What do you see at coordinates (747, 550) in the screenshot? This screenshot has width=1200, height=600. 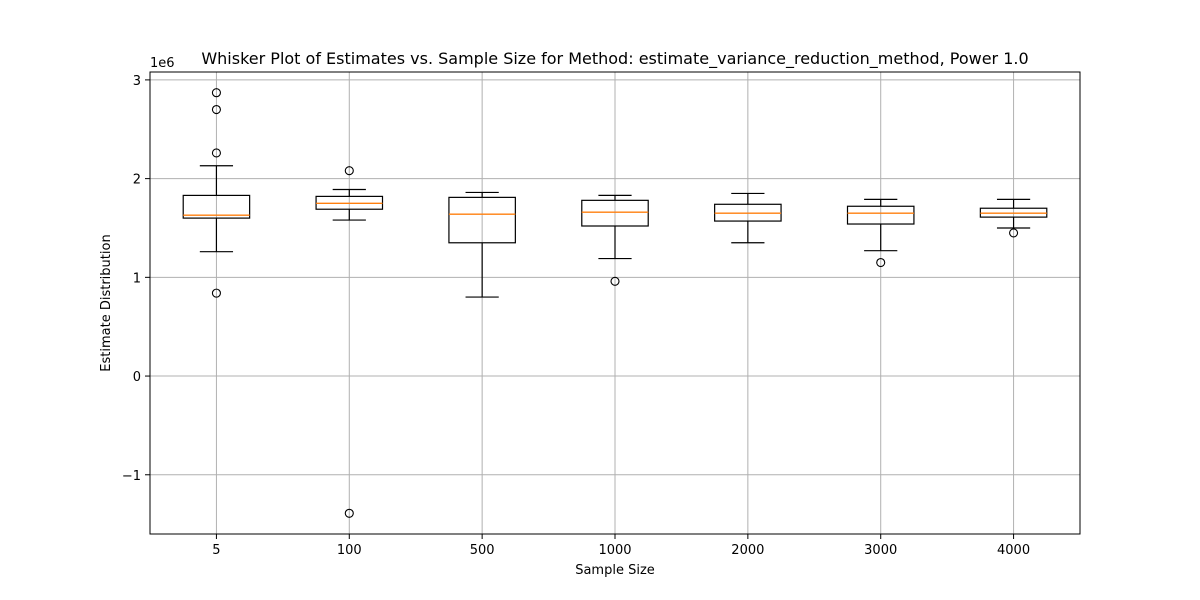 I see `x-tick-label: 2000` at bounding box center [747, 550].